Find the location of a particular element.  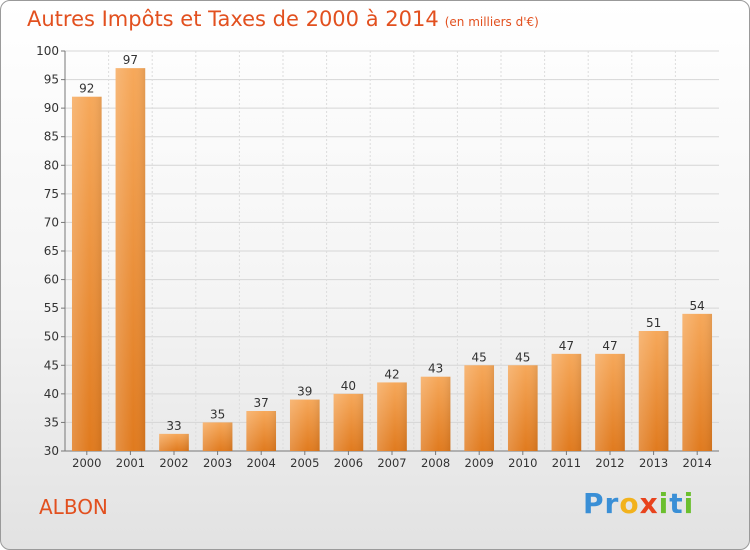

x-tick-label: 2011 is located at coordinates (566, 463).